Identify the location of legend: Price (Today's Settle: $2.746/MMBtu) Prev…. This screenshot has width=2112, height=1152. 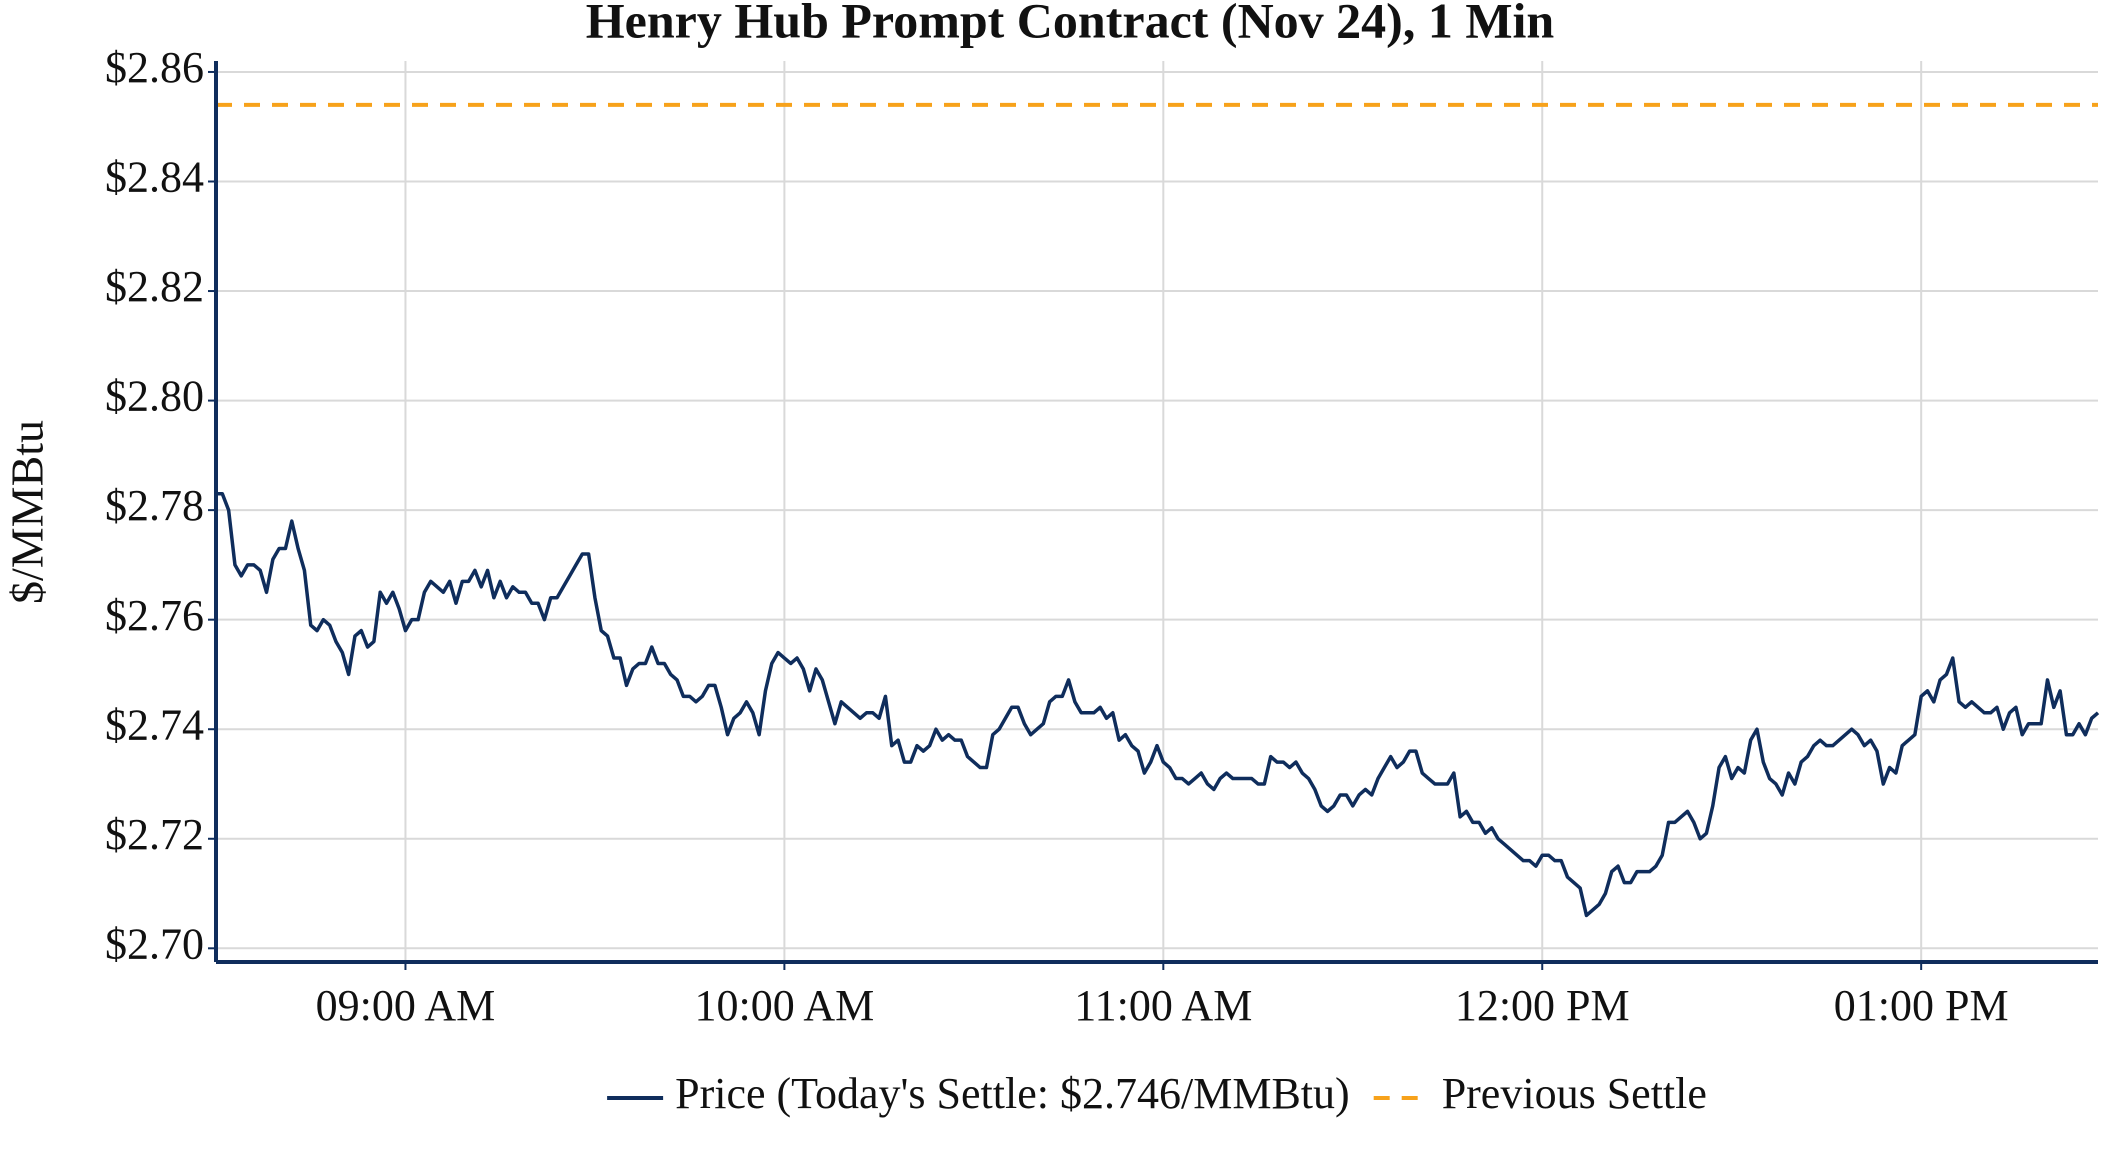
(1157, 1093).